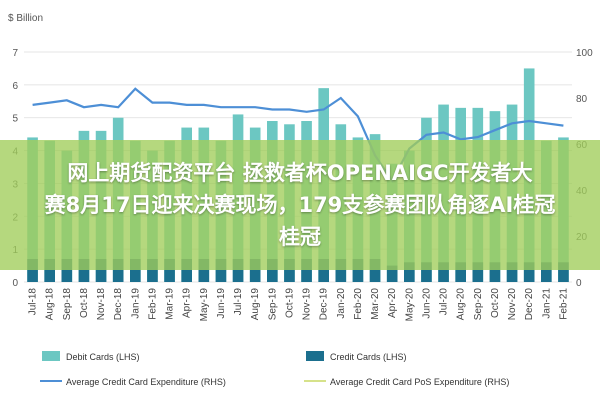  I want to click on x-tick-label: Jul-20, so click(444, 302).